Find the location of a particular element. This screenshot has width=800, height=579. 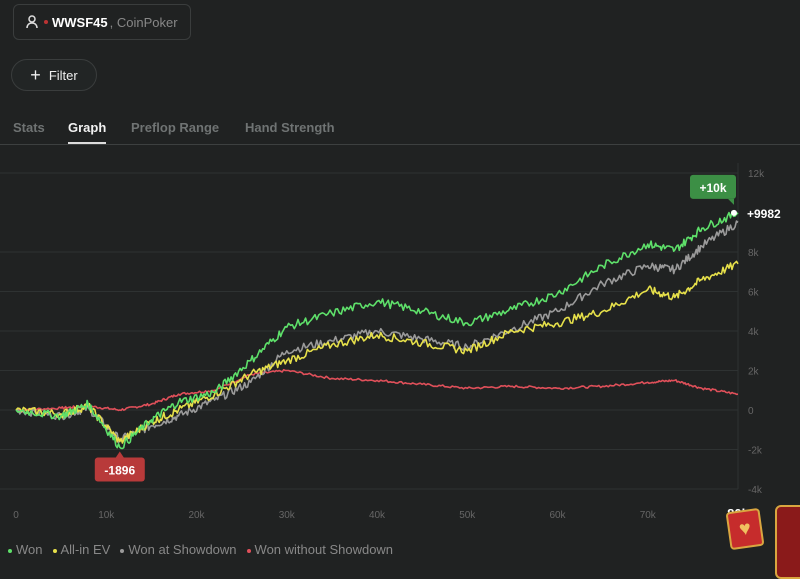

tab-stats: Stats is located at coordinates (29, 127).